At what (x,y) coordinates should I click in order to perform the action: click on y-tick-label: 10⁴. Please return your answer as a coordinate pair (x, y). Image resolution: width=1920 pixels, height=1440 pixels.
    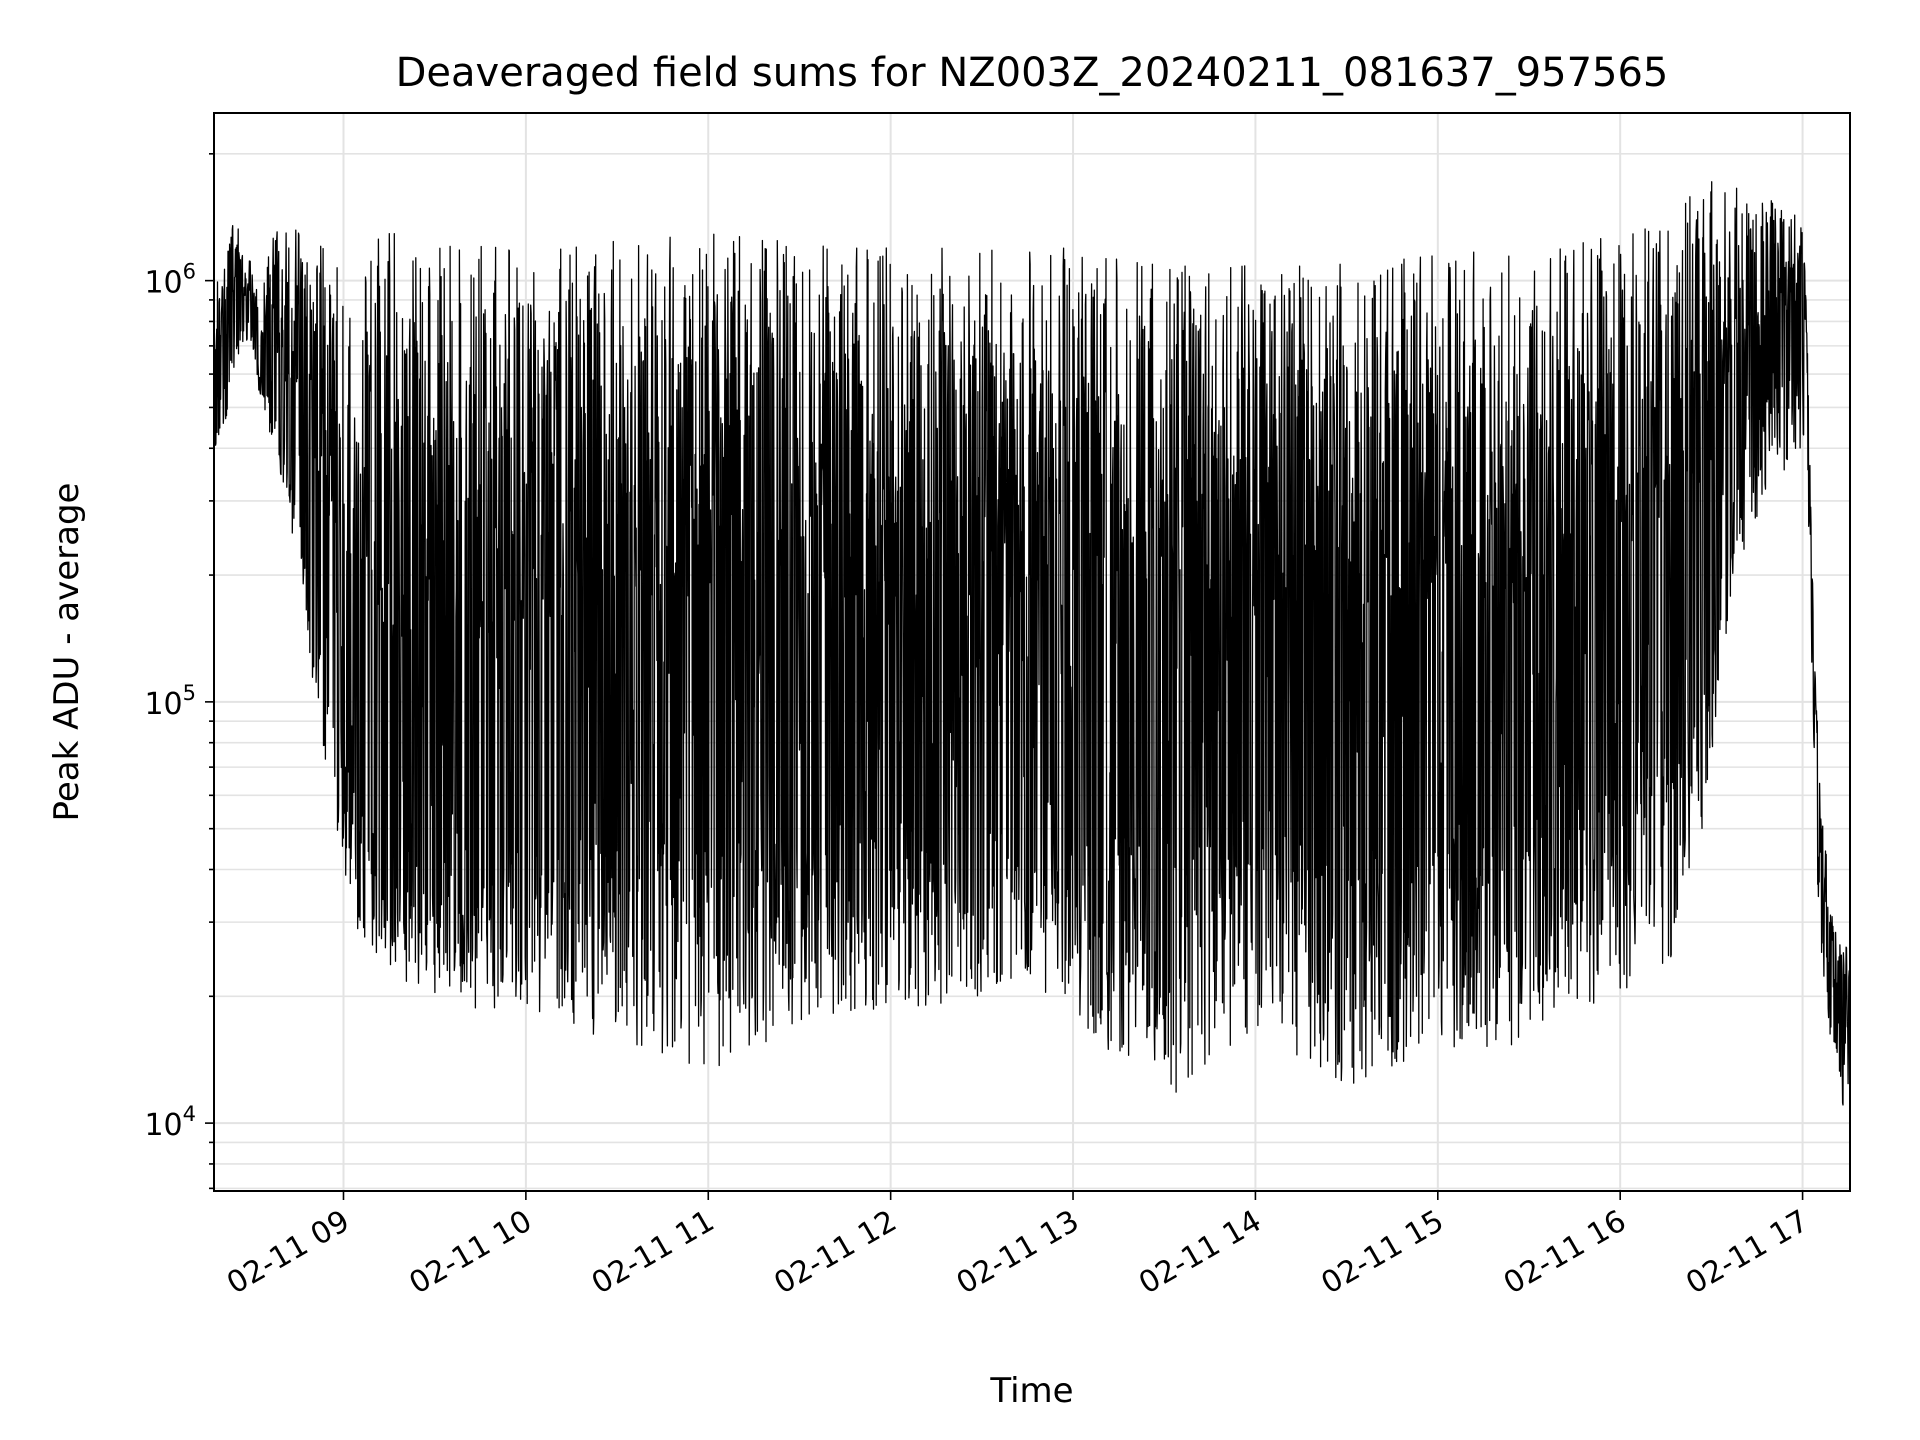
    Looking at the image, I should click on (170, 1122).